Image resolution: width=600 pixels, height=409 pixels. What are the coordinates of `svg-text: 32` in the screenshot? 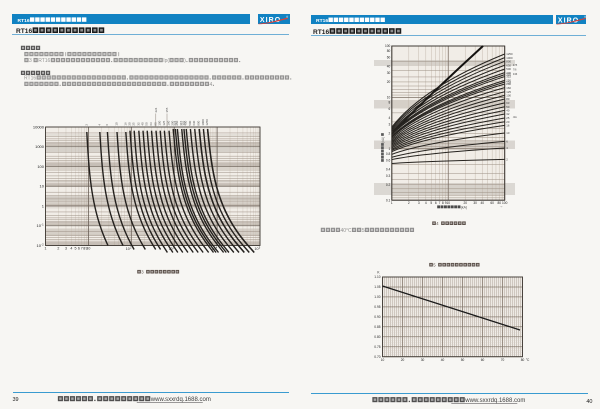 It's located at (138, 124).